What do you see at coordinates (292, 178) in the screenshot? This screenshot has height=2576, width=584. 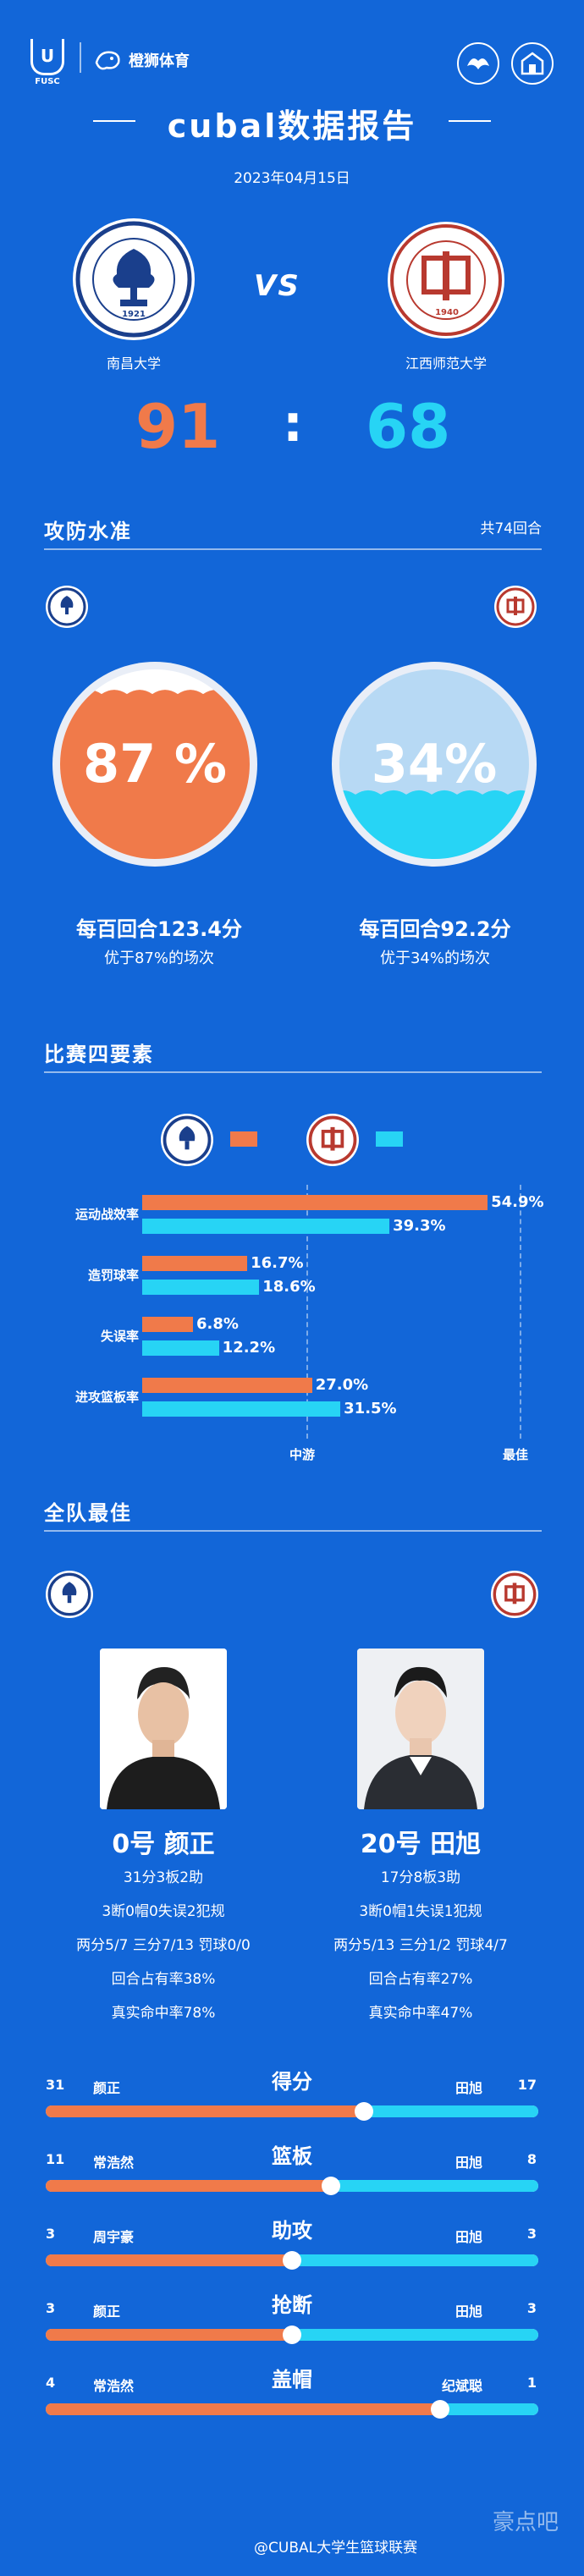 I see `report-date: 2023年04月15日` at bounding box center [292, 178].